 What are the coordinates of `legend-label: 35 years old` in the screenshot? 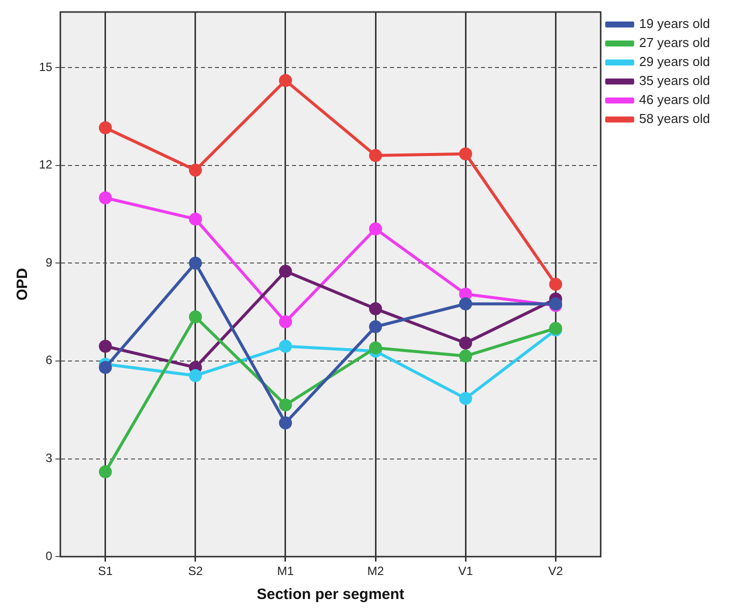 It's located at (674, 80).